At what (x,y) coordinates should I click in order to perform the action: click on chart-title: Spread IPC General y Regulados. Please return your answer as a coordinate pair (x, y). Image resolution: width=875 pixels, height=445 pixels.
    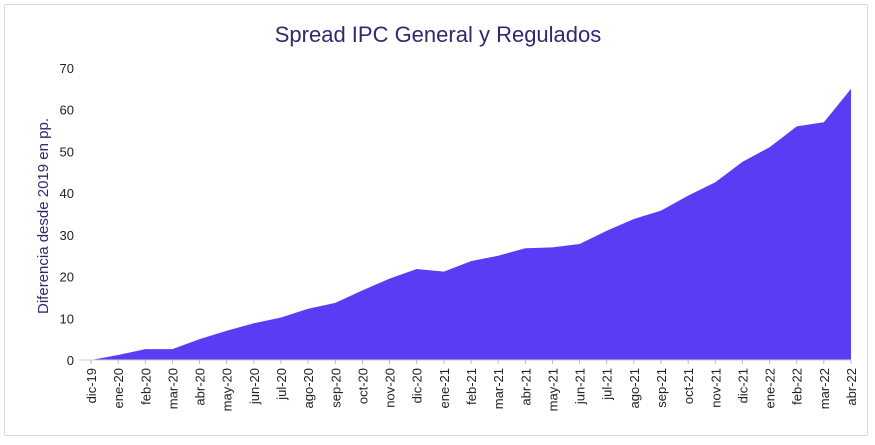
    Looking at the image, I should click on (438, 34).